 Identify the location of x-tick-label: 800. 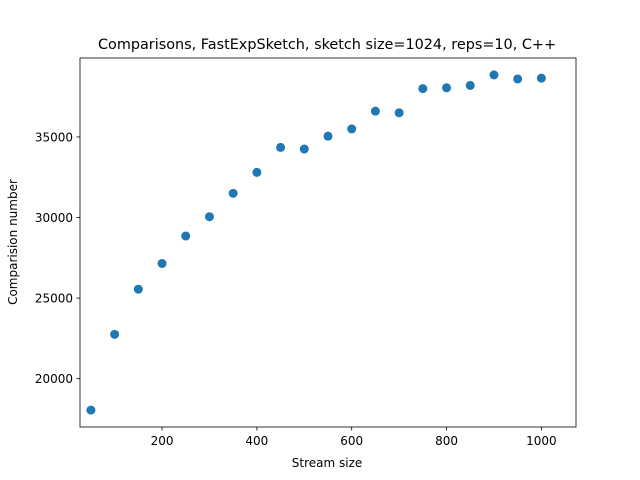
(446, 441).